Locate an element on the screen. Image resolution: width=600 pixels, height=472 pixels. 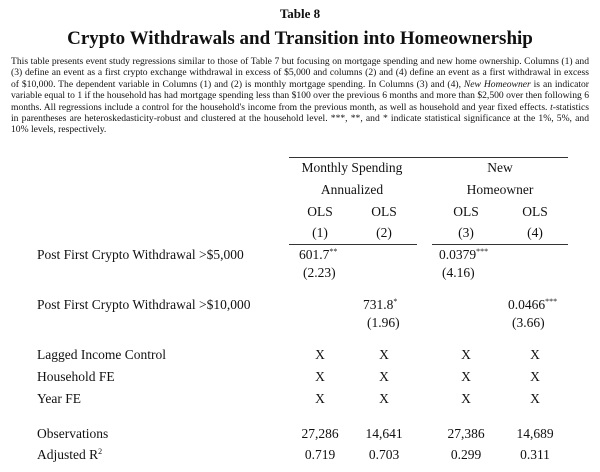
significance-stars: ** is located at coordinates (333, 251).